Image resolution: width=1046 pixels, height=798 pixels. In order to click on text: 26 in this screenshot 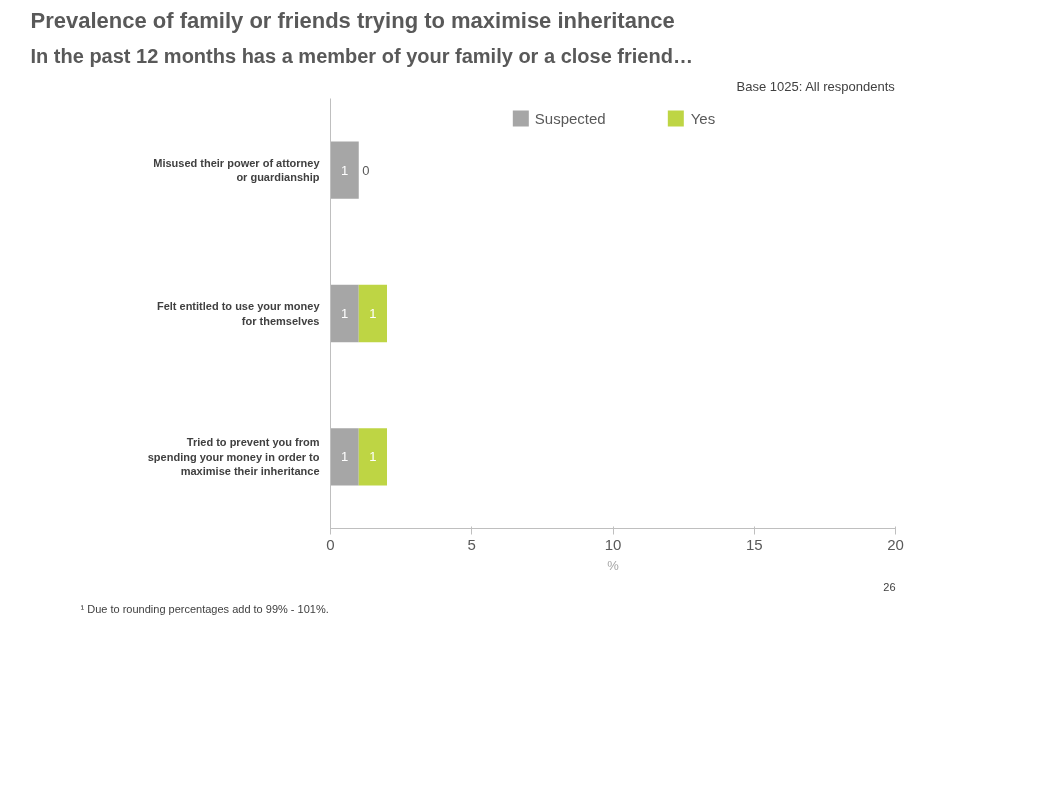, I will do `click(889, 586)`.